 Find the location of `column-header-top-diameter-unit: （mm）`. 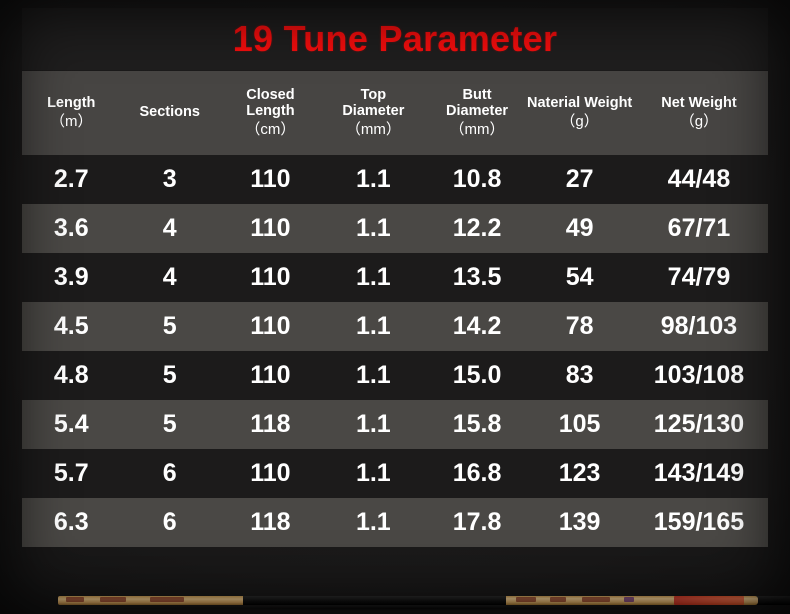

column-header-top-diameter-unit: （mm） is located at coordinates (373, 129).